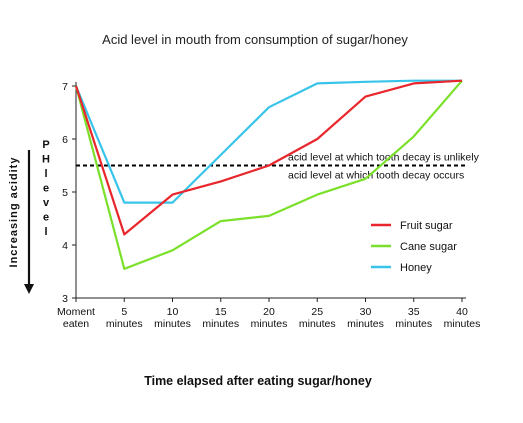  Describe the element at coordinates (376, 176) in the screenshot. I see `threshold-label-below: acid level at which tooth decay occurs` at that location.